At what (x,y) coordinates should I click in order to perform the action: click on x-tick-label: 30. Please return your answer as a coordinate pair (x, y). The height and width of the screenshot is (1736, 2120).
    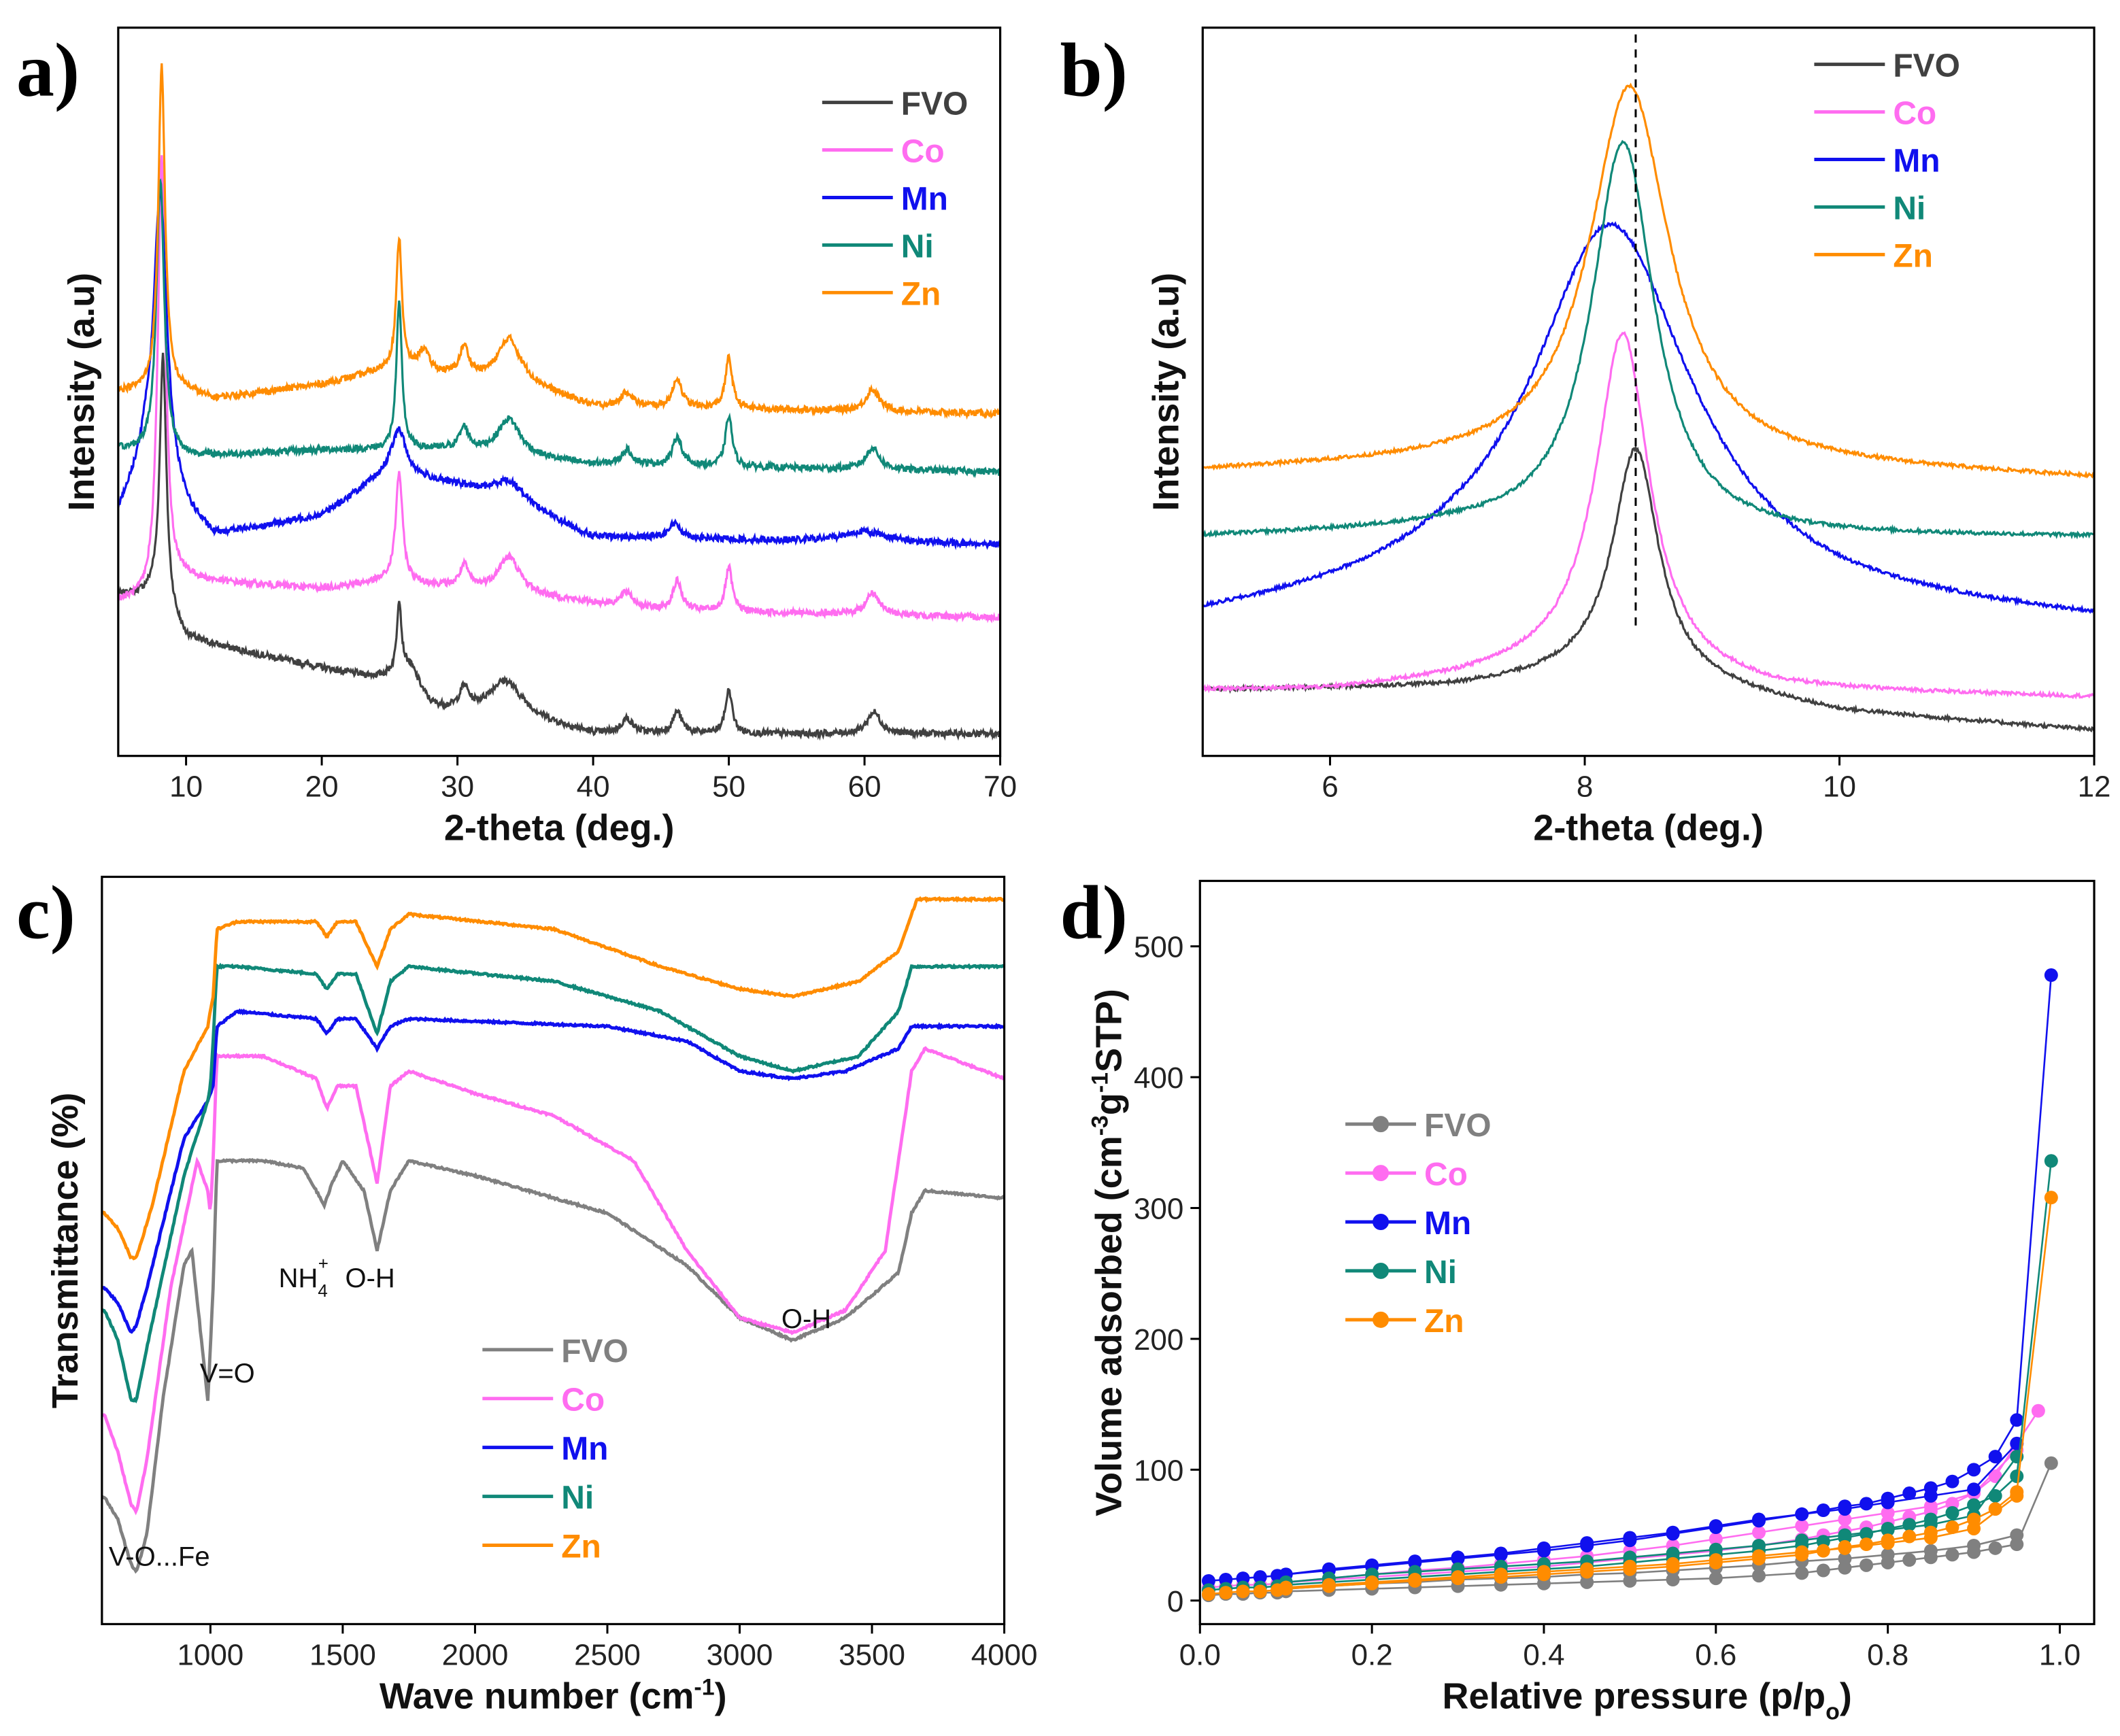
    Looking at the image, I should click on (457, 787).